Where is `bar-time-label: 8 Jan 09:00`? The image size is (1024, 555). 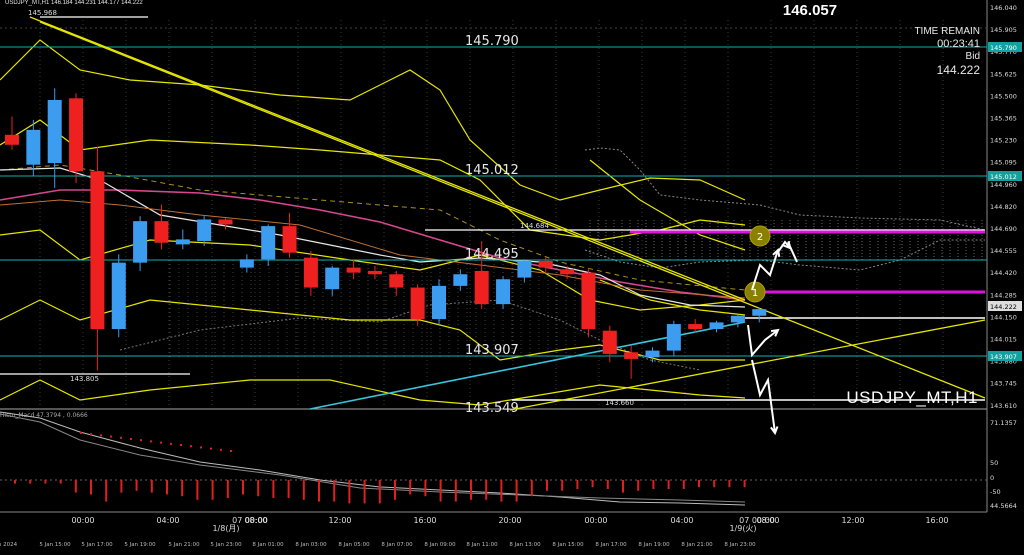 bar-time-label: 8 Jan 09:00 is located at coordinates (440, 545).